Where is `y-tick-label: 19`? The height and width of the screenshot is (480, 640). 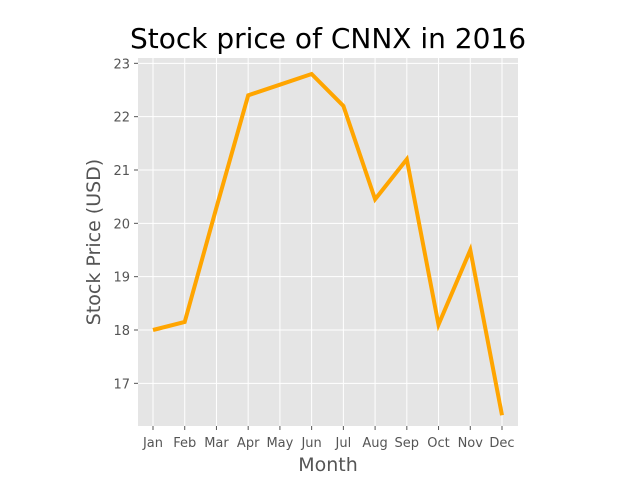 y-tick-label: 19 is located at coordinates (121, 278).